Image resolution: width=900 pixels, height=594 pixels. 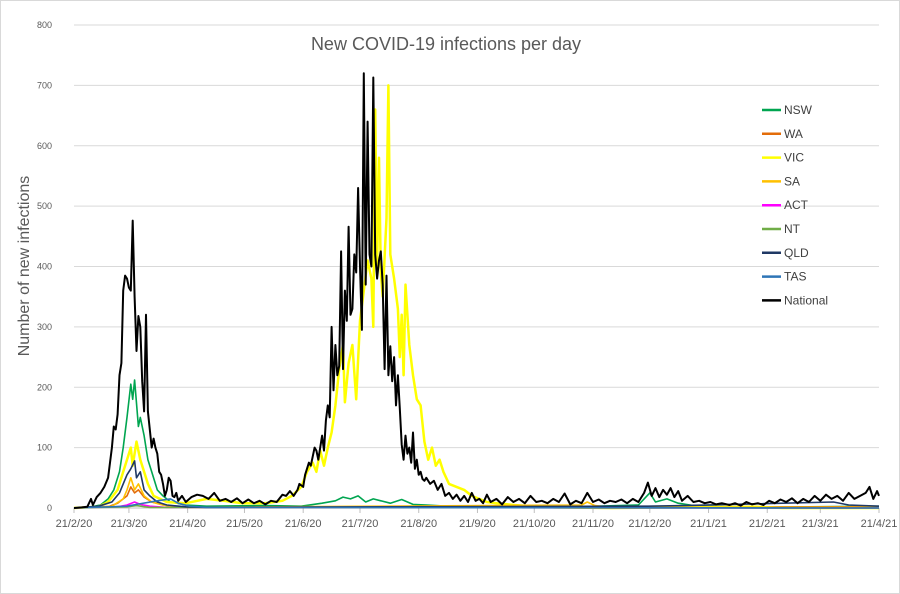 What do you see at coordinates (792, 229) in the screenshot?
I see `legend-label-nt: NT` at bounding box center [792, 229].